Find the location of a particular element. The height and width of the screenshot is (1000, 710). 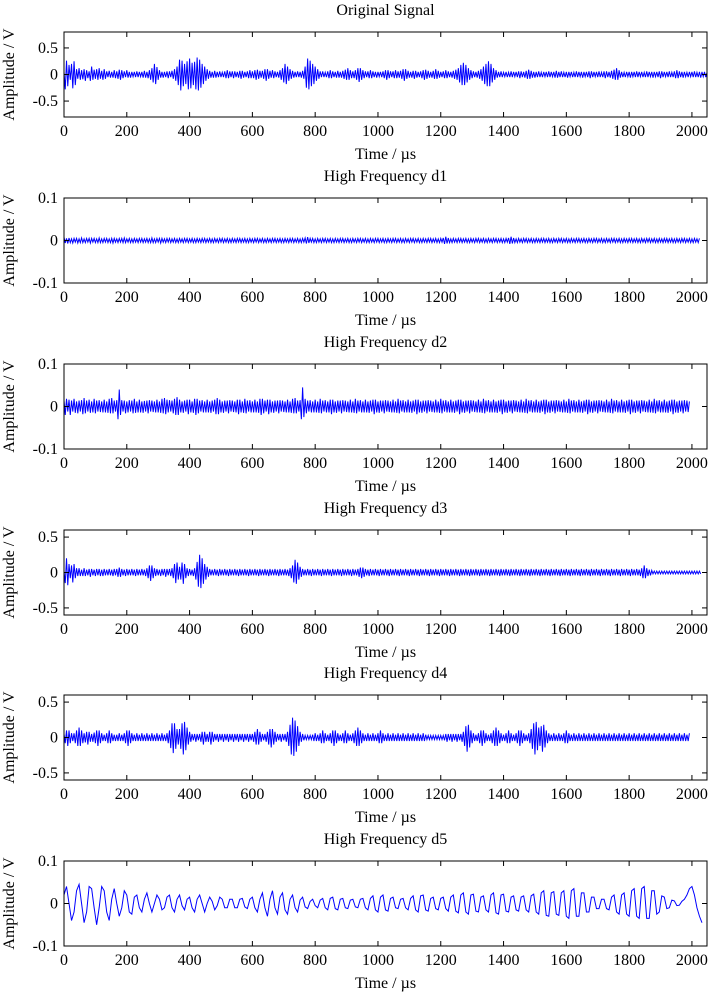

subplot-title: High Frequency d1 is located at coordinates (386, 176).